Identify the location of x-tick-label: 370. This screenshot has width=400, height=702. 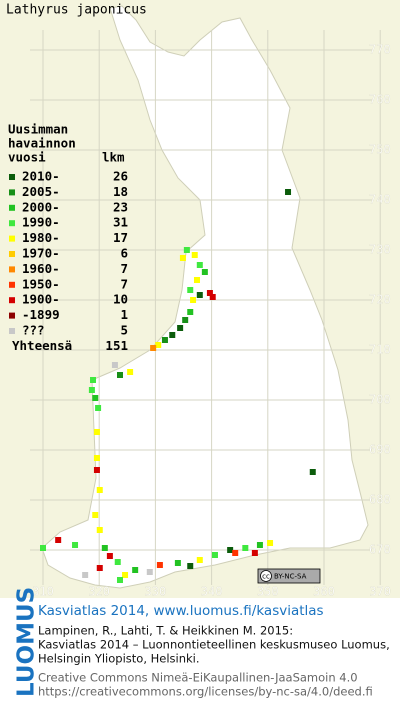
(380, 592).